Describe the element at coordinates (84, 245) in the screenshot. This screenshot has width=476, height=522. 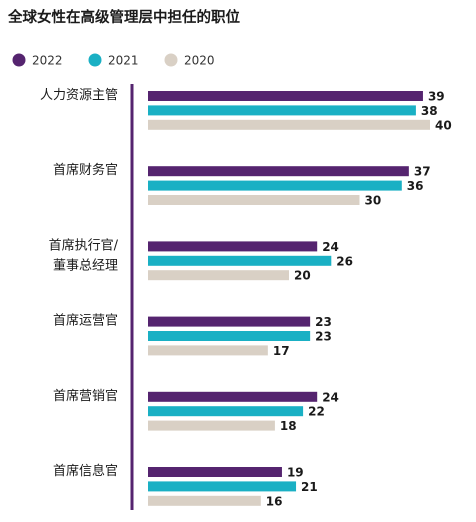
I see `category-label: 首席执行官/` at that location.